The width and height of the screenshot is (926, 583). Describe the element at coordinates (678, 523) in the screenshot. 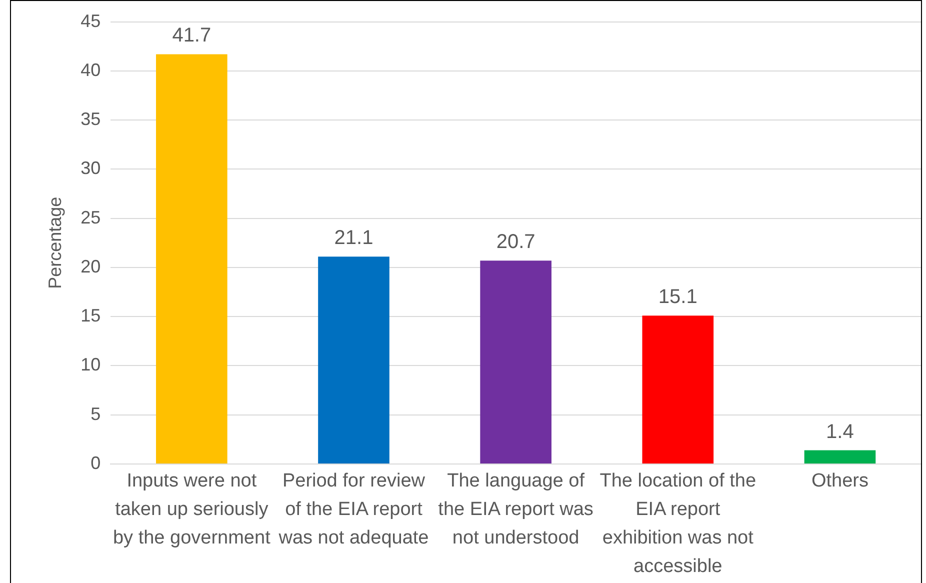

I see `x-tick-label: The location of the EIA report exhibition was not accessible` at that location.